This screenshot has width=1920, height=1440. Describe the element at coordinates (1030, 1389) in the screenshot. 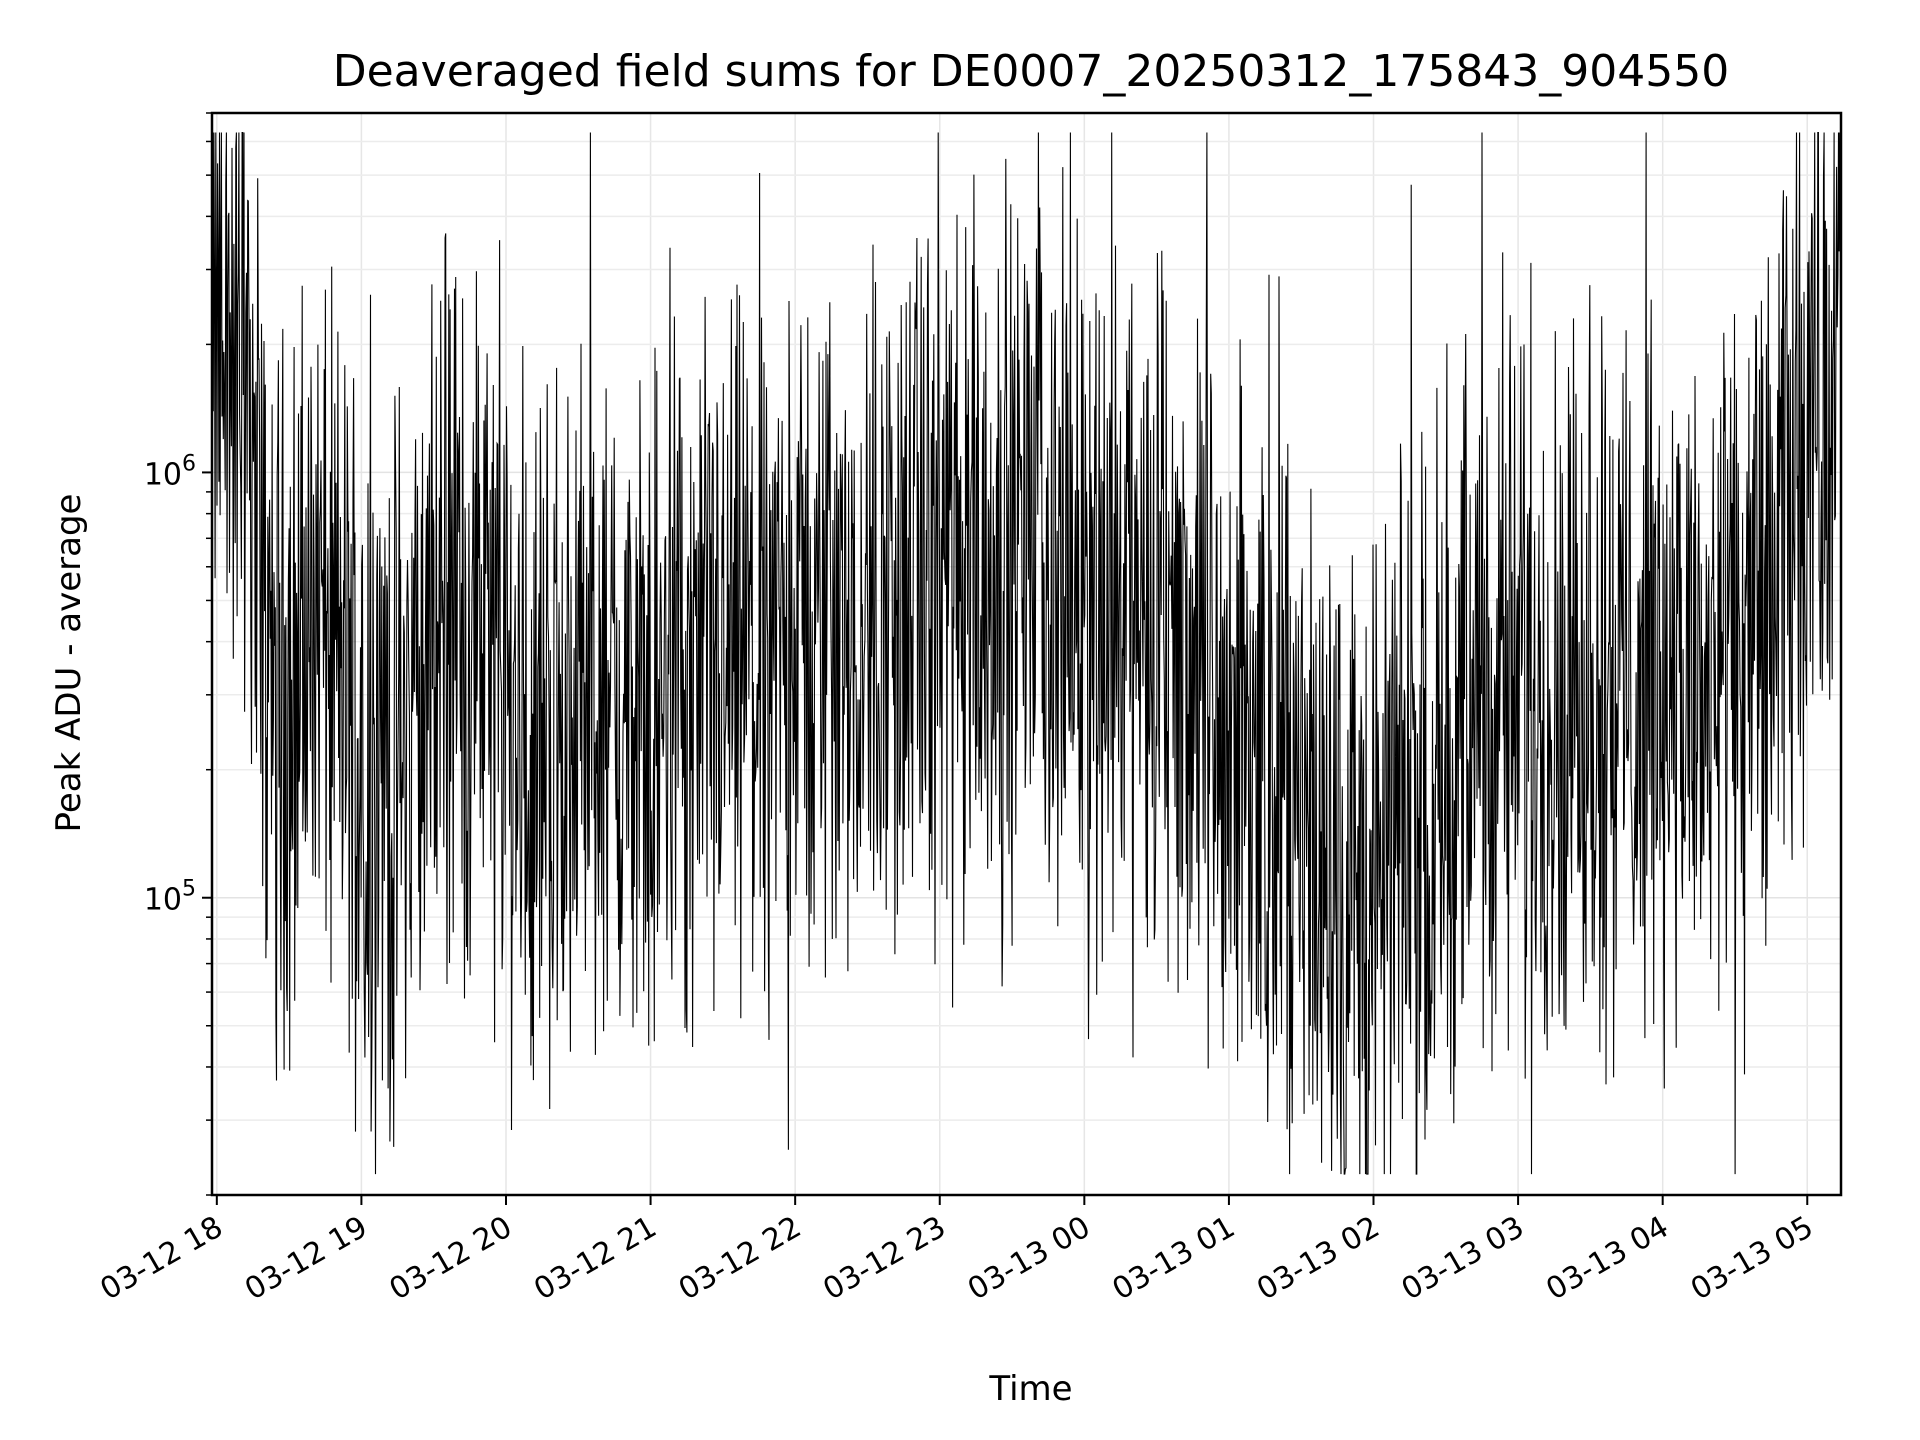

I see `x-axis-title: Time` at that location.